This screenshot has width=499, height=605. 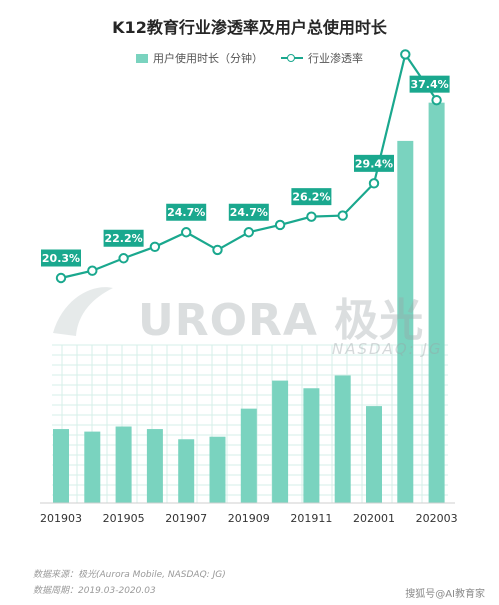 I want to click on legend-item-usage: 用户使用时长（分钟）, so click(x=199, y=58).